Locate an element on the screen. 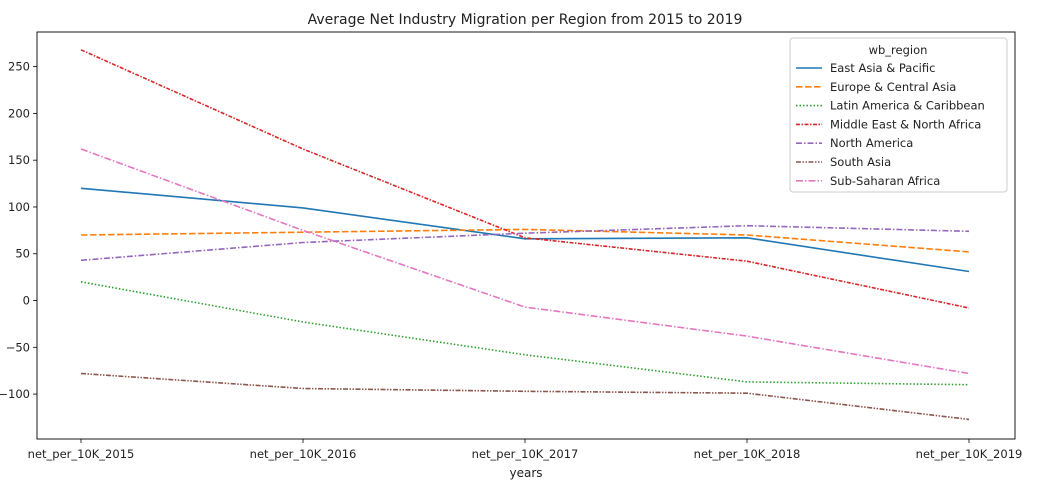  legend-label: Middle East & North Africa is located at coordinates (905, 124).